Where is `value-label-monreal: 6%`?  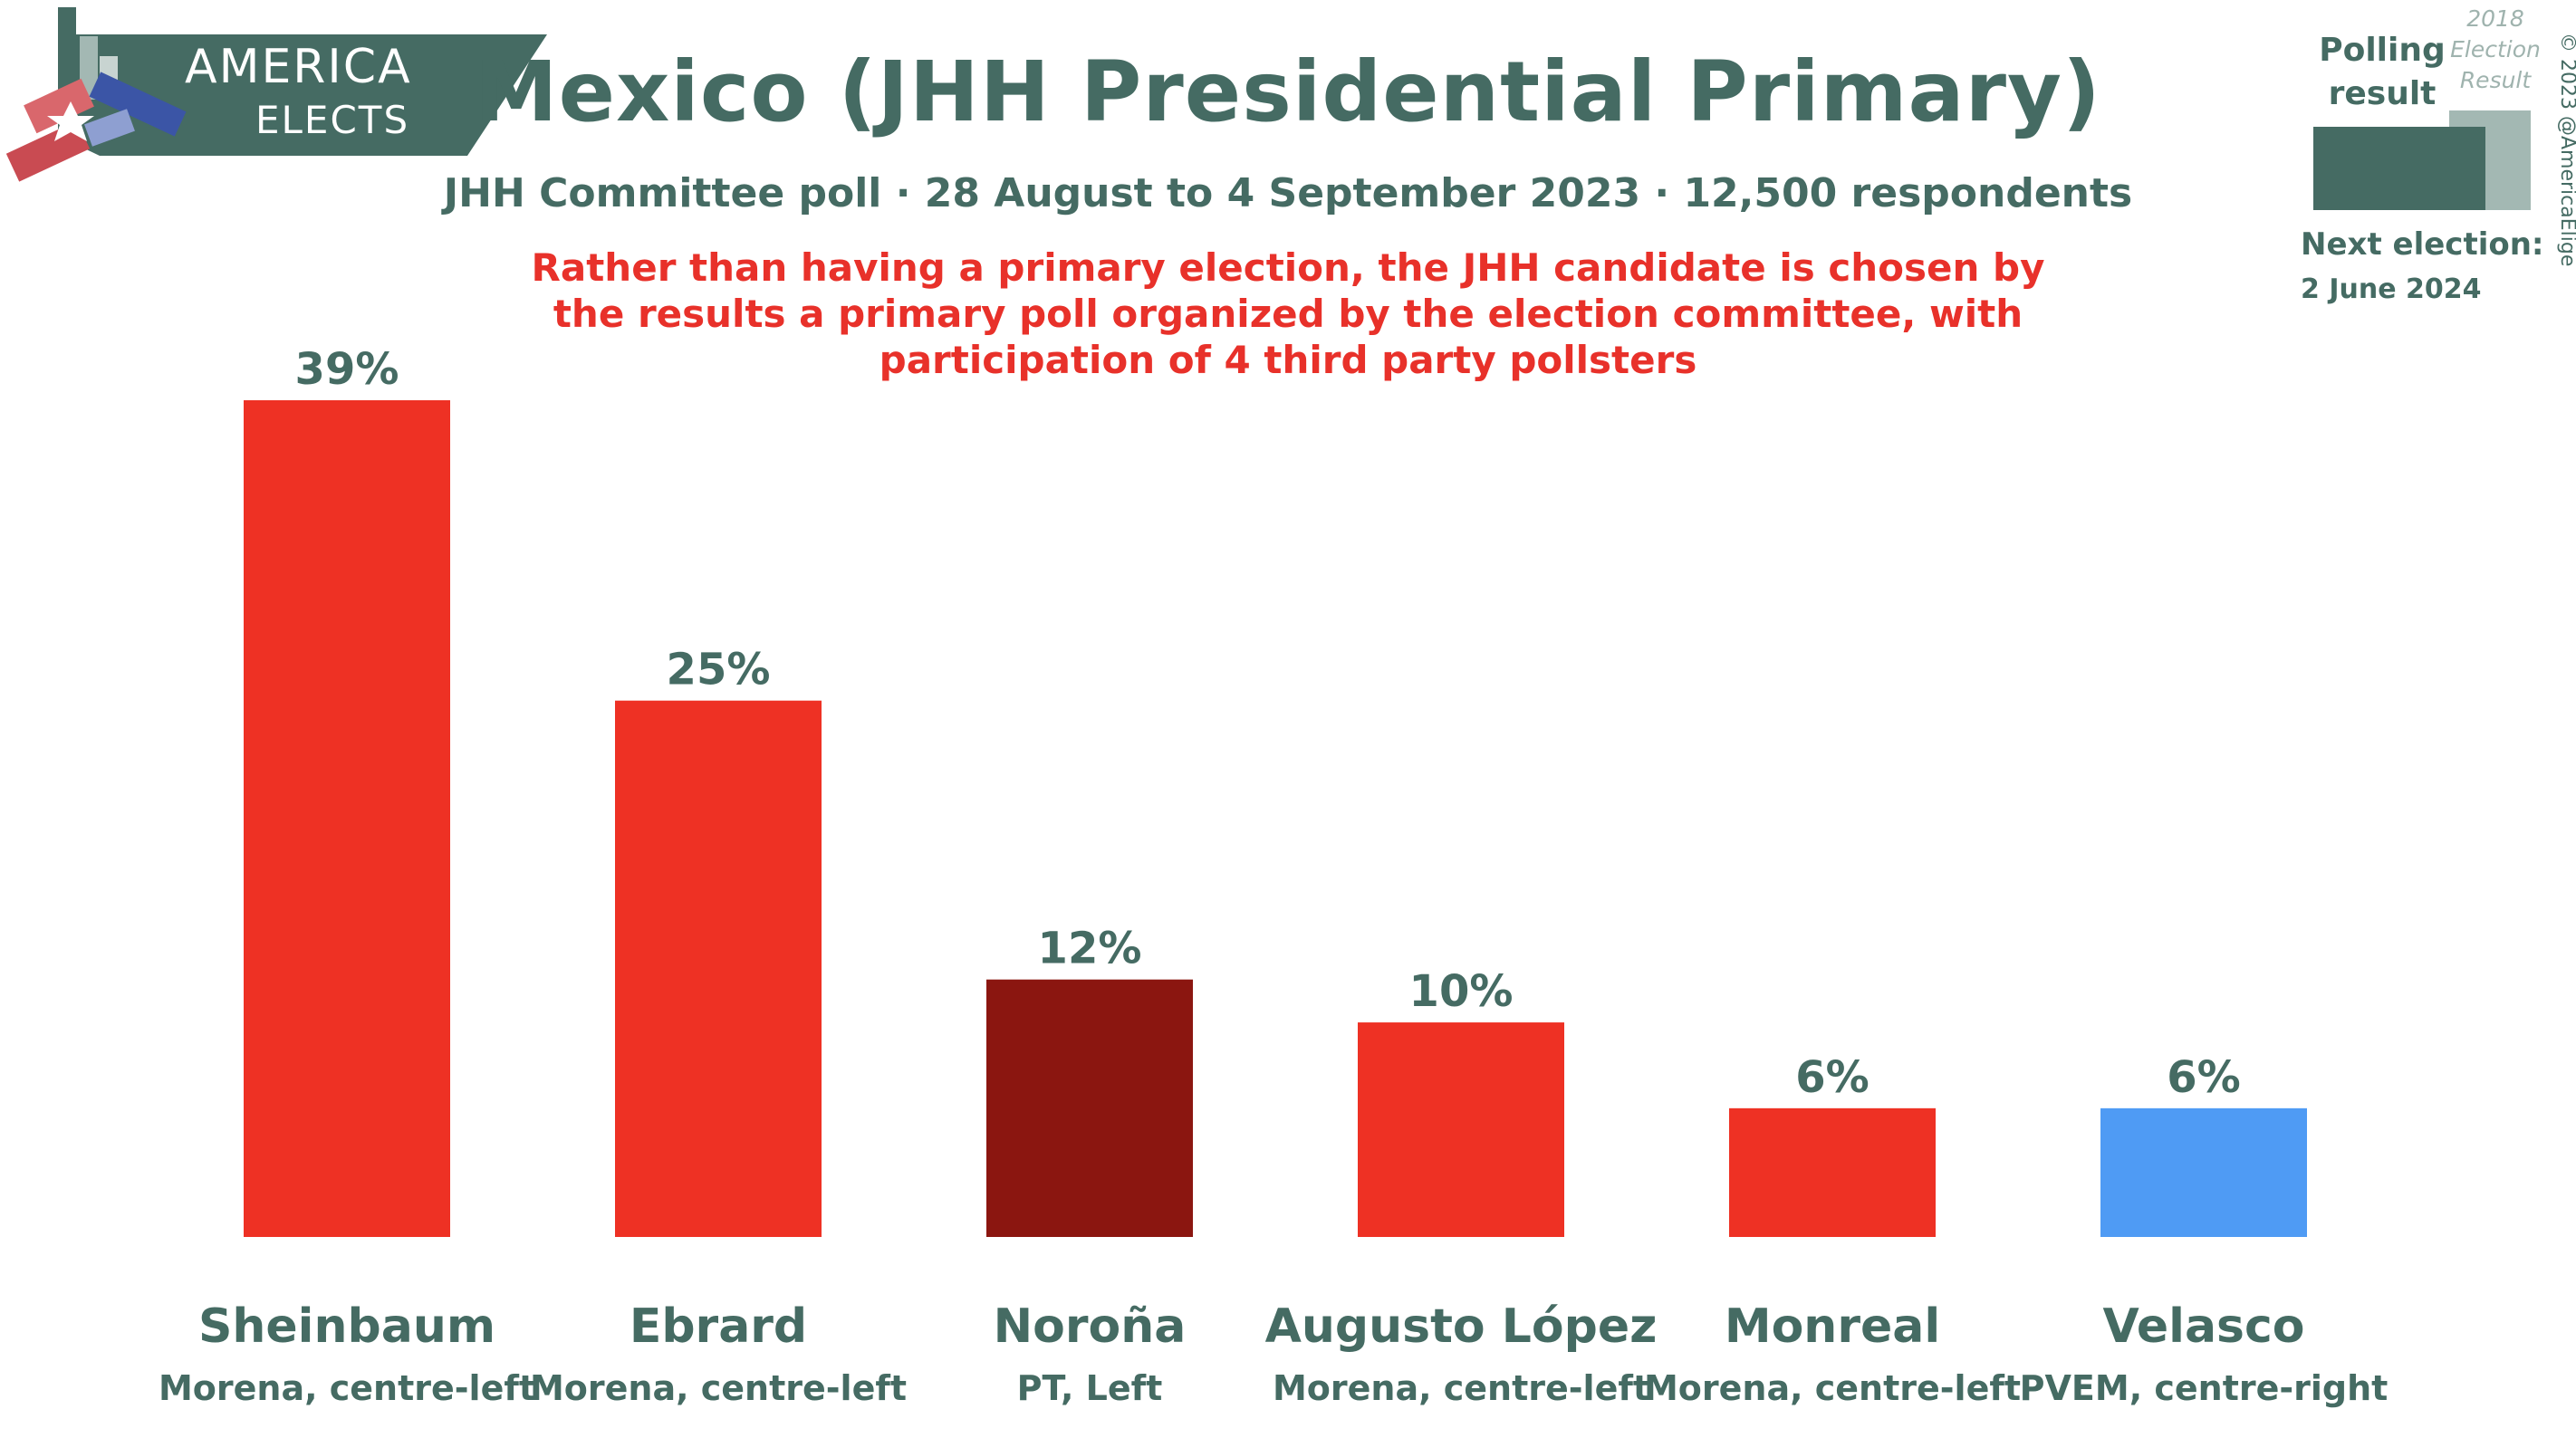 value-label-monreal: 6% is located at coordinates (1832, 1077).